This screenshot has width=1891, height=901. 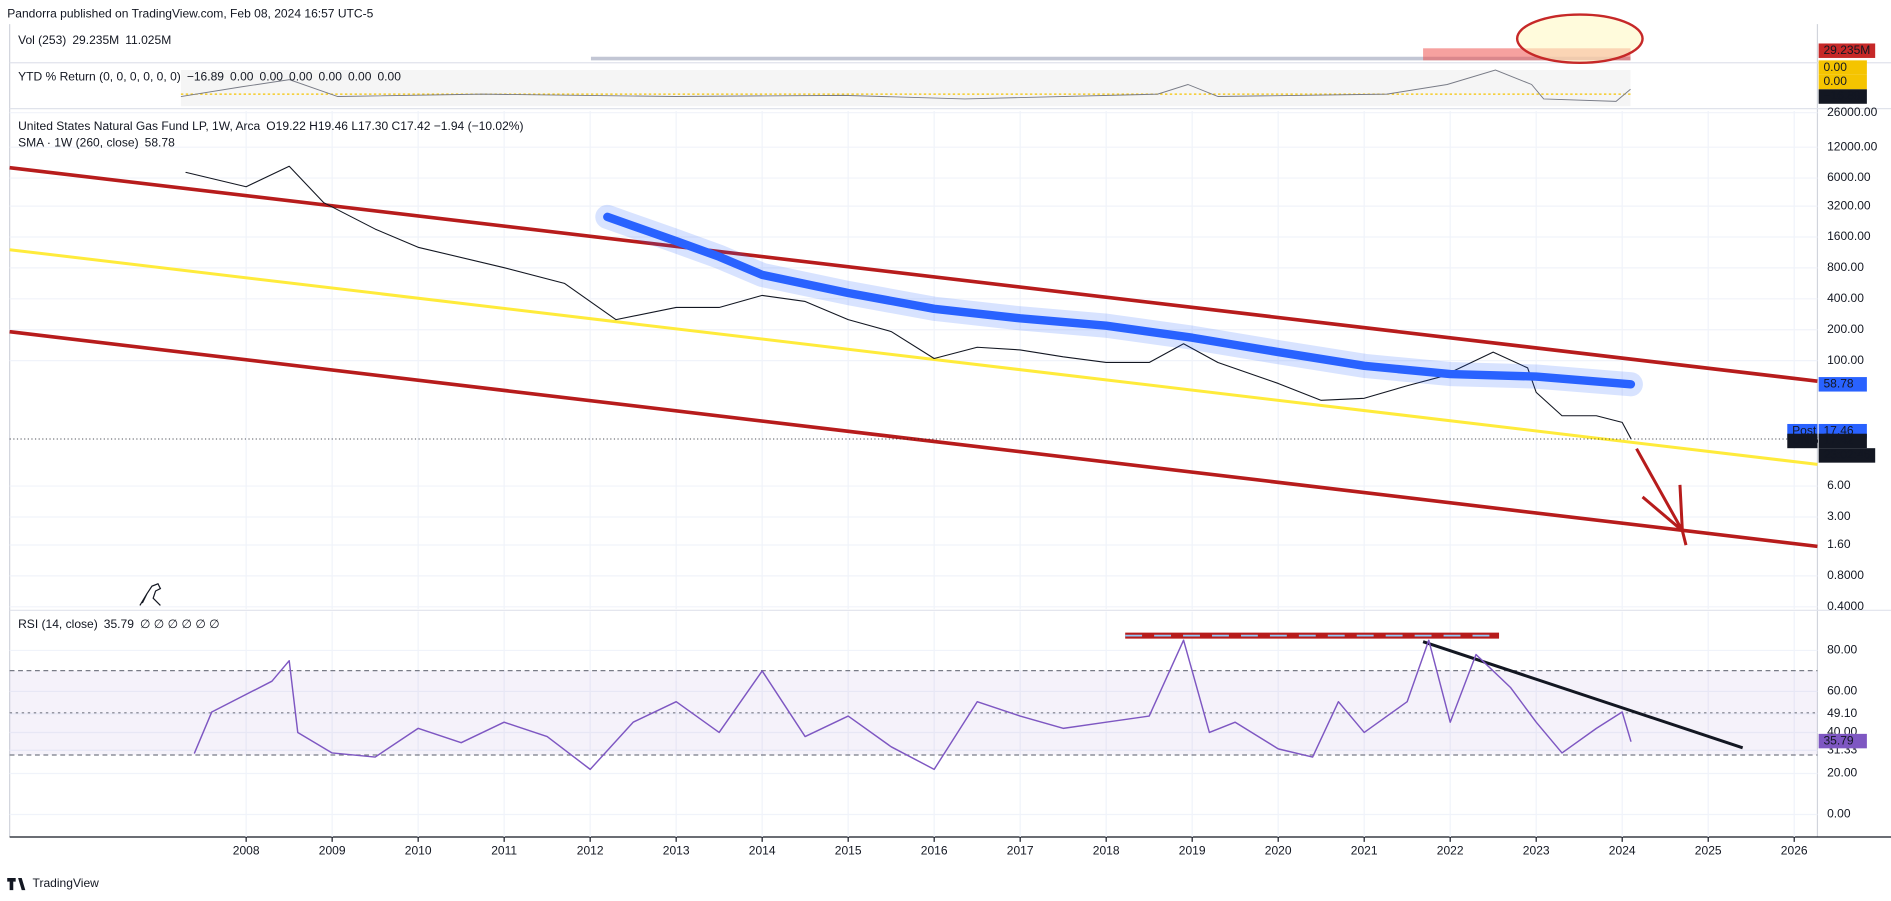 What do you see at coordinates (205, 76) in the screenshot?
I see `ytd-legend-value: −16.89` at bounding box center [205, 76].